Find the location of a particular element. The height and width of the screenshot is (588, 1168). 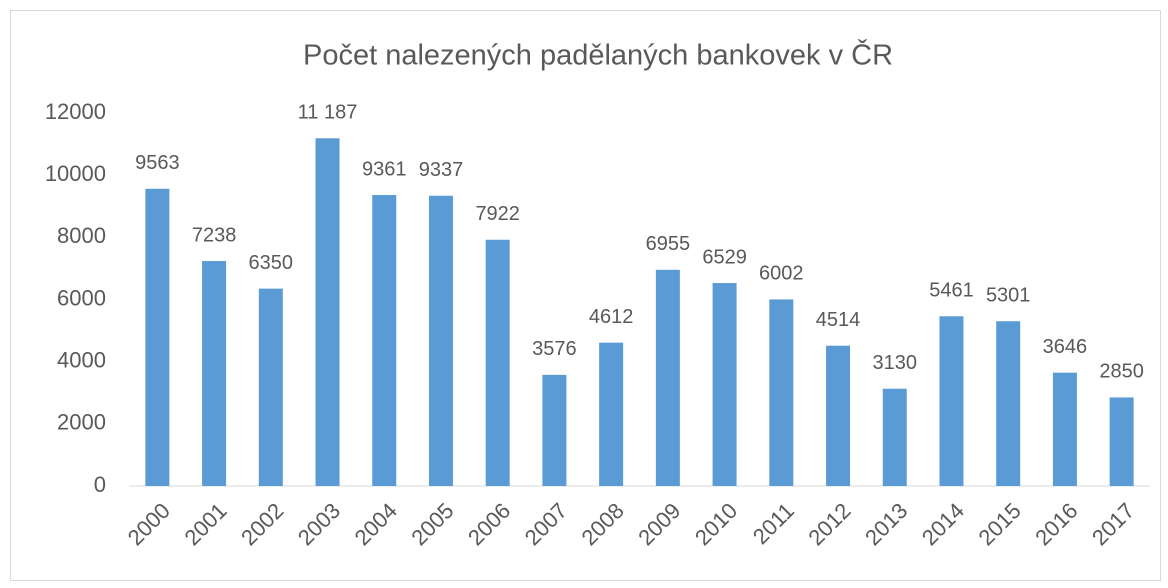

y-tick-label: 0 is located at coordinates (100, 484).